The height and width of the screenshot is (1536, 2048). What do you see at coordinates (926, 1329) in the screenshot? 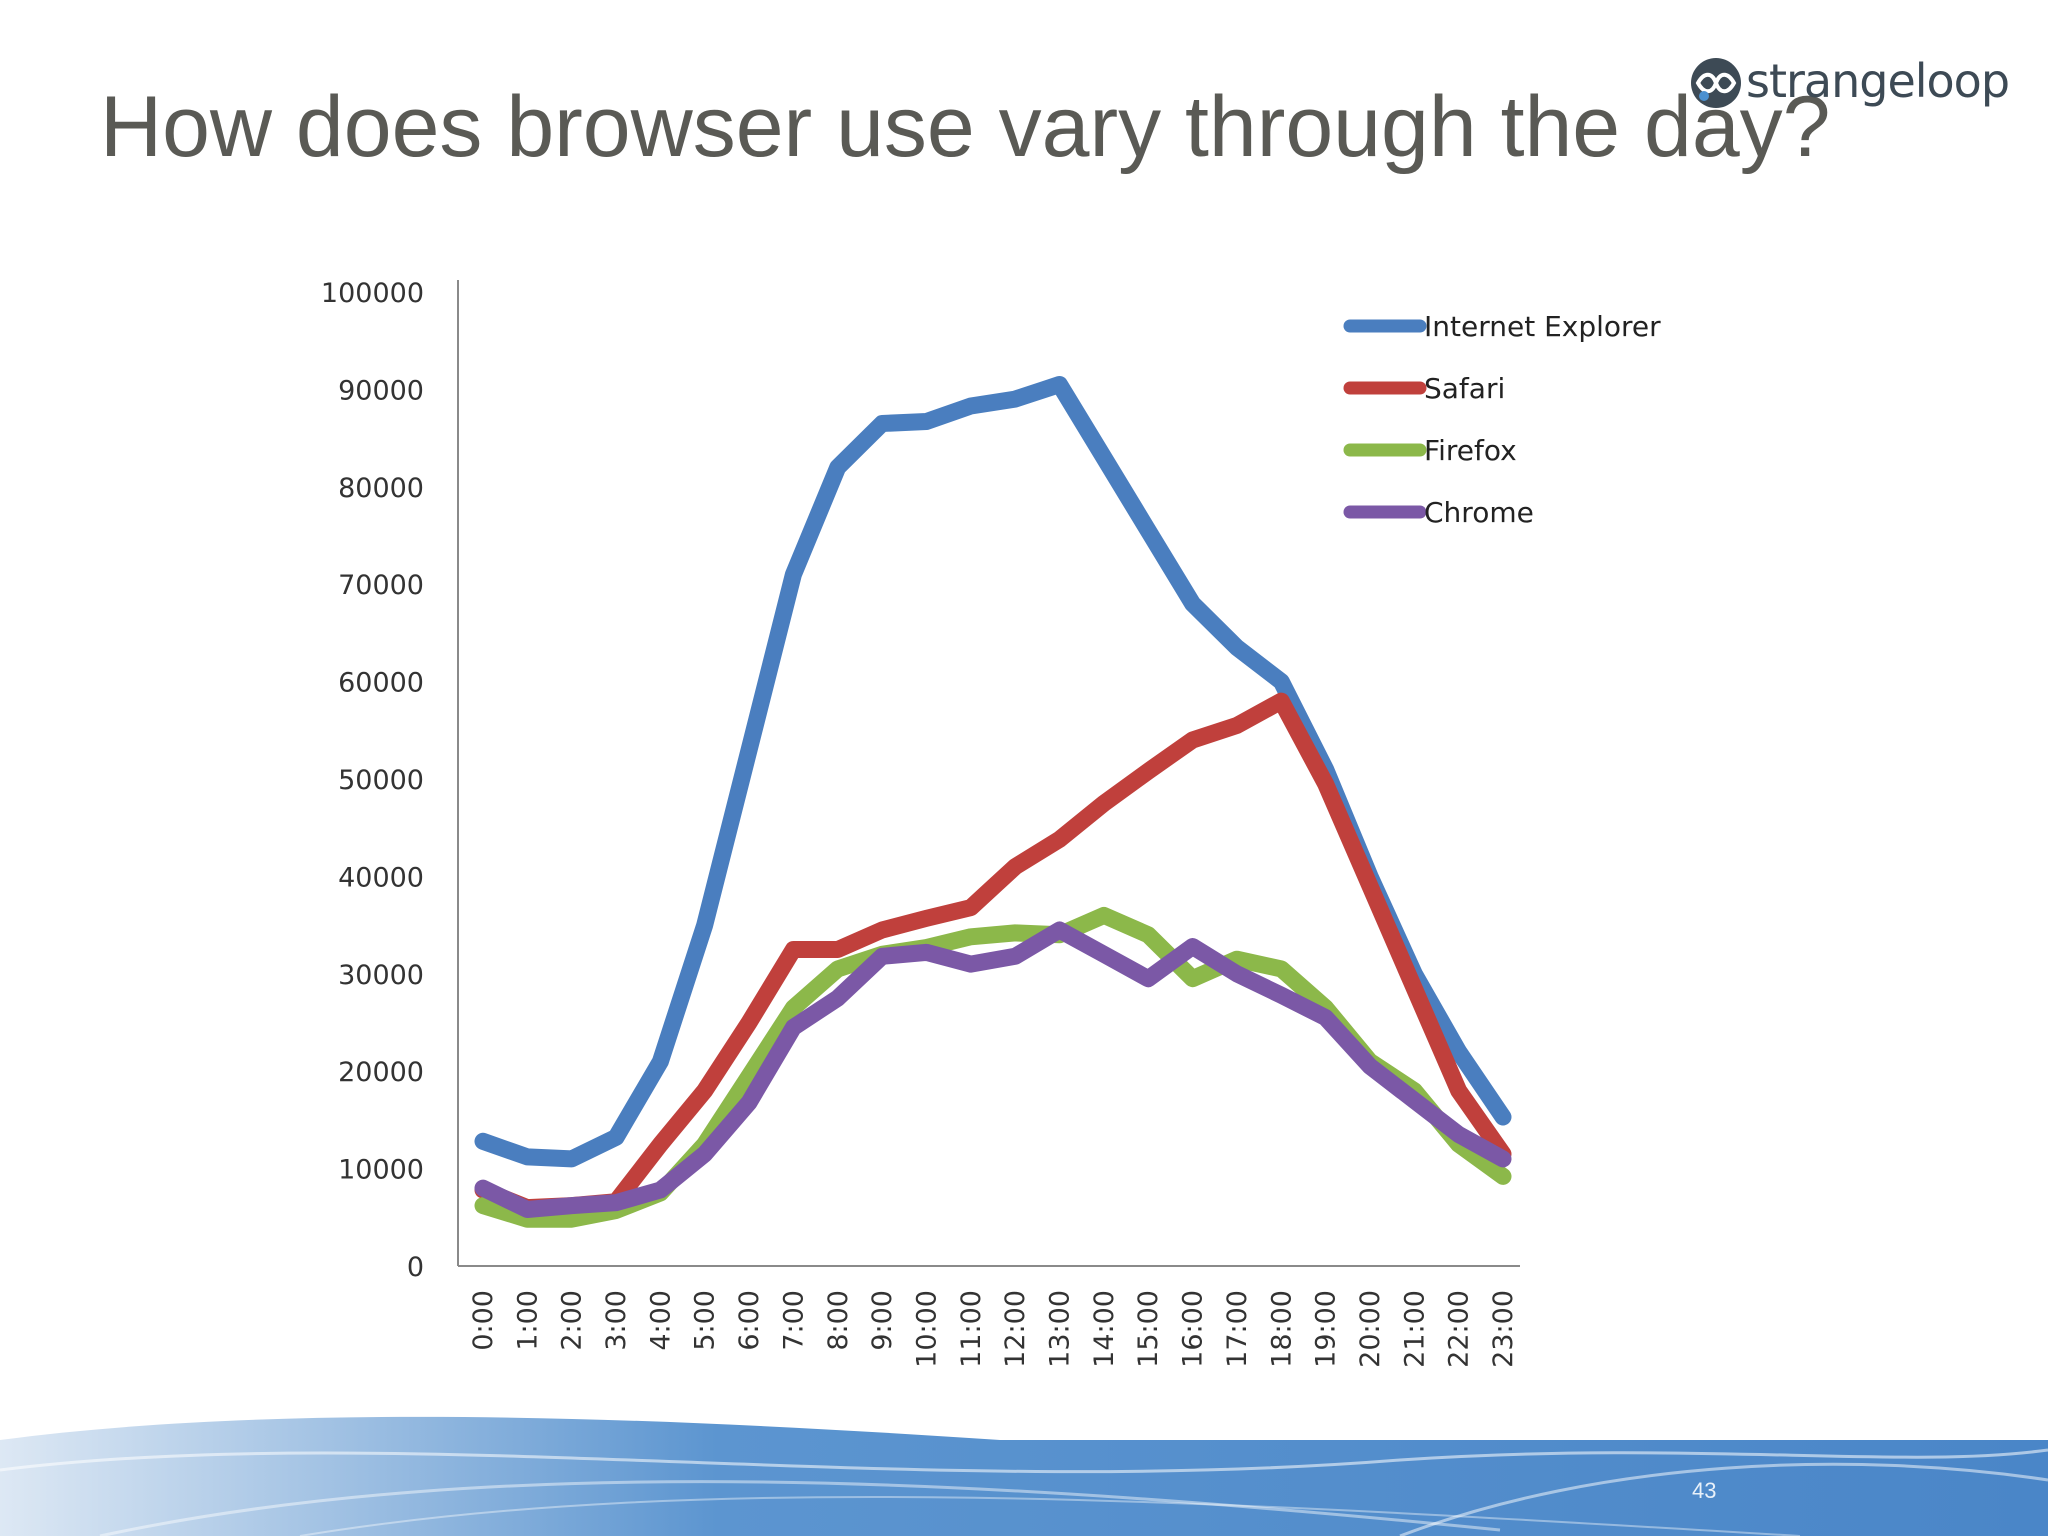
I see `x-tick-label: 10:00` at bounding box center [926, 1329].